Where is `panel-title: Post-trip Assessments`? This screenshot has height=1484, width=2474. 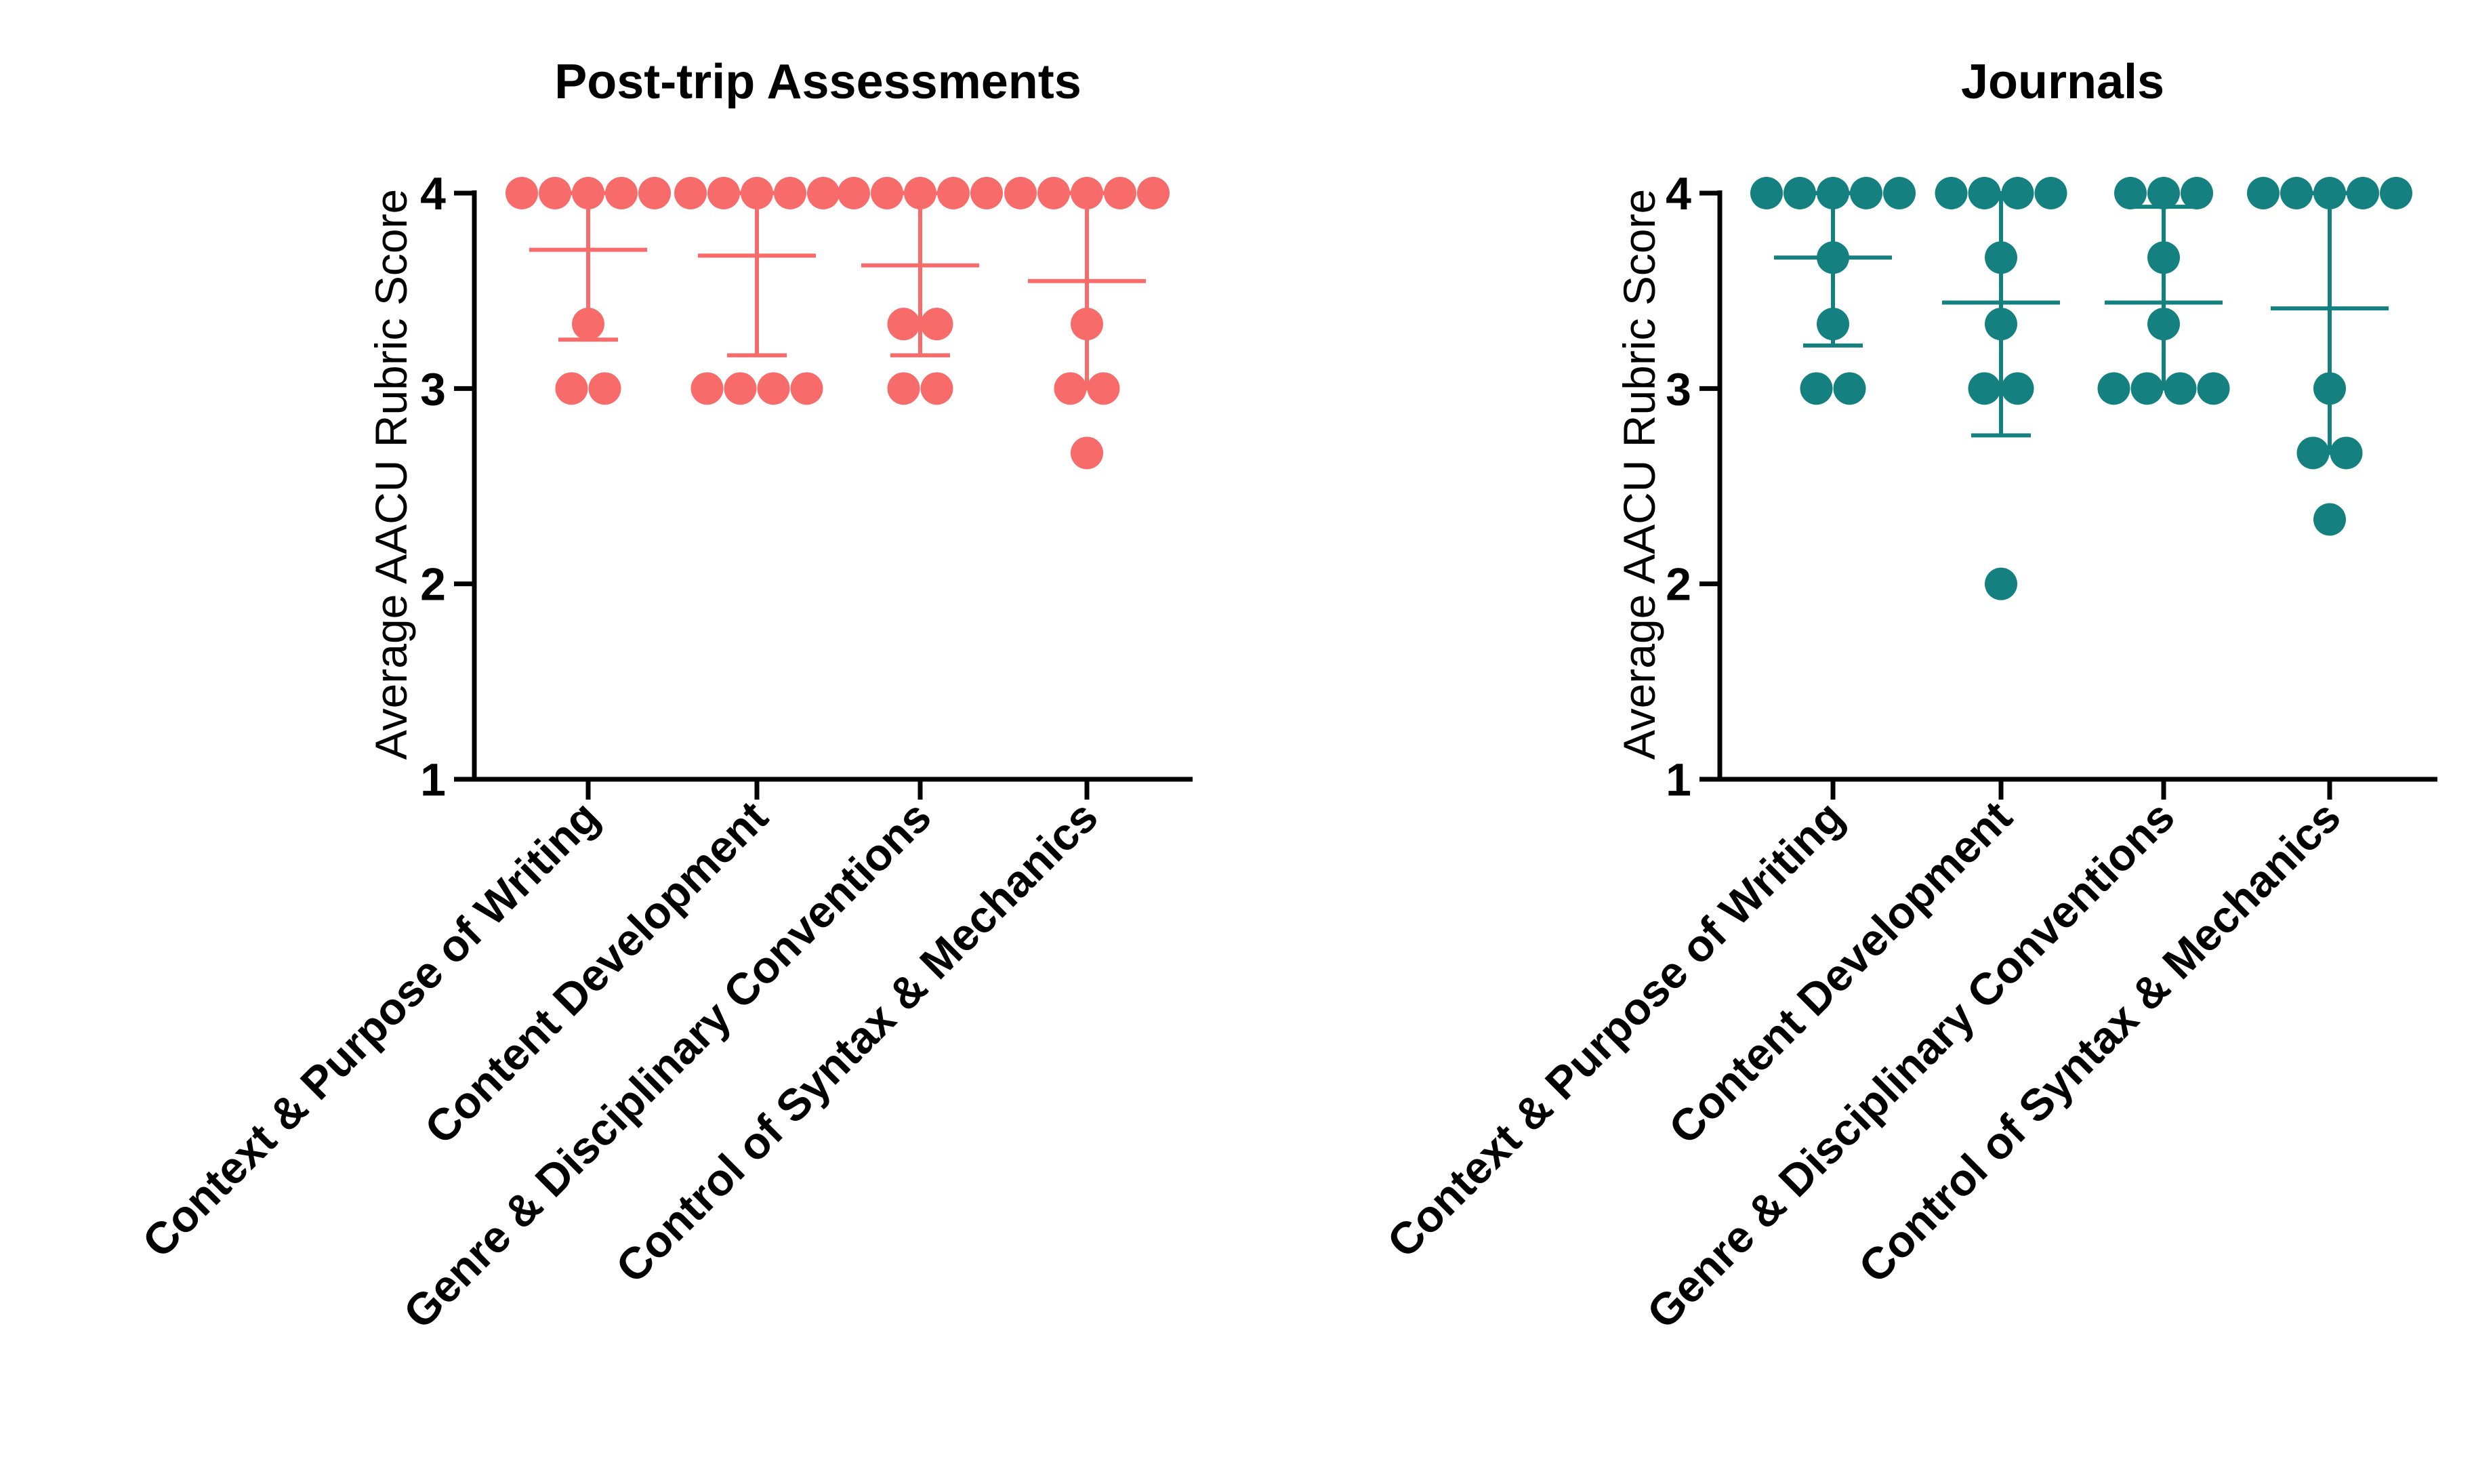 panel-title: Post-trip Assessments is located at coordinates (817, 82).